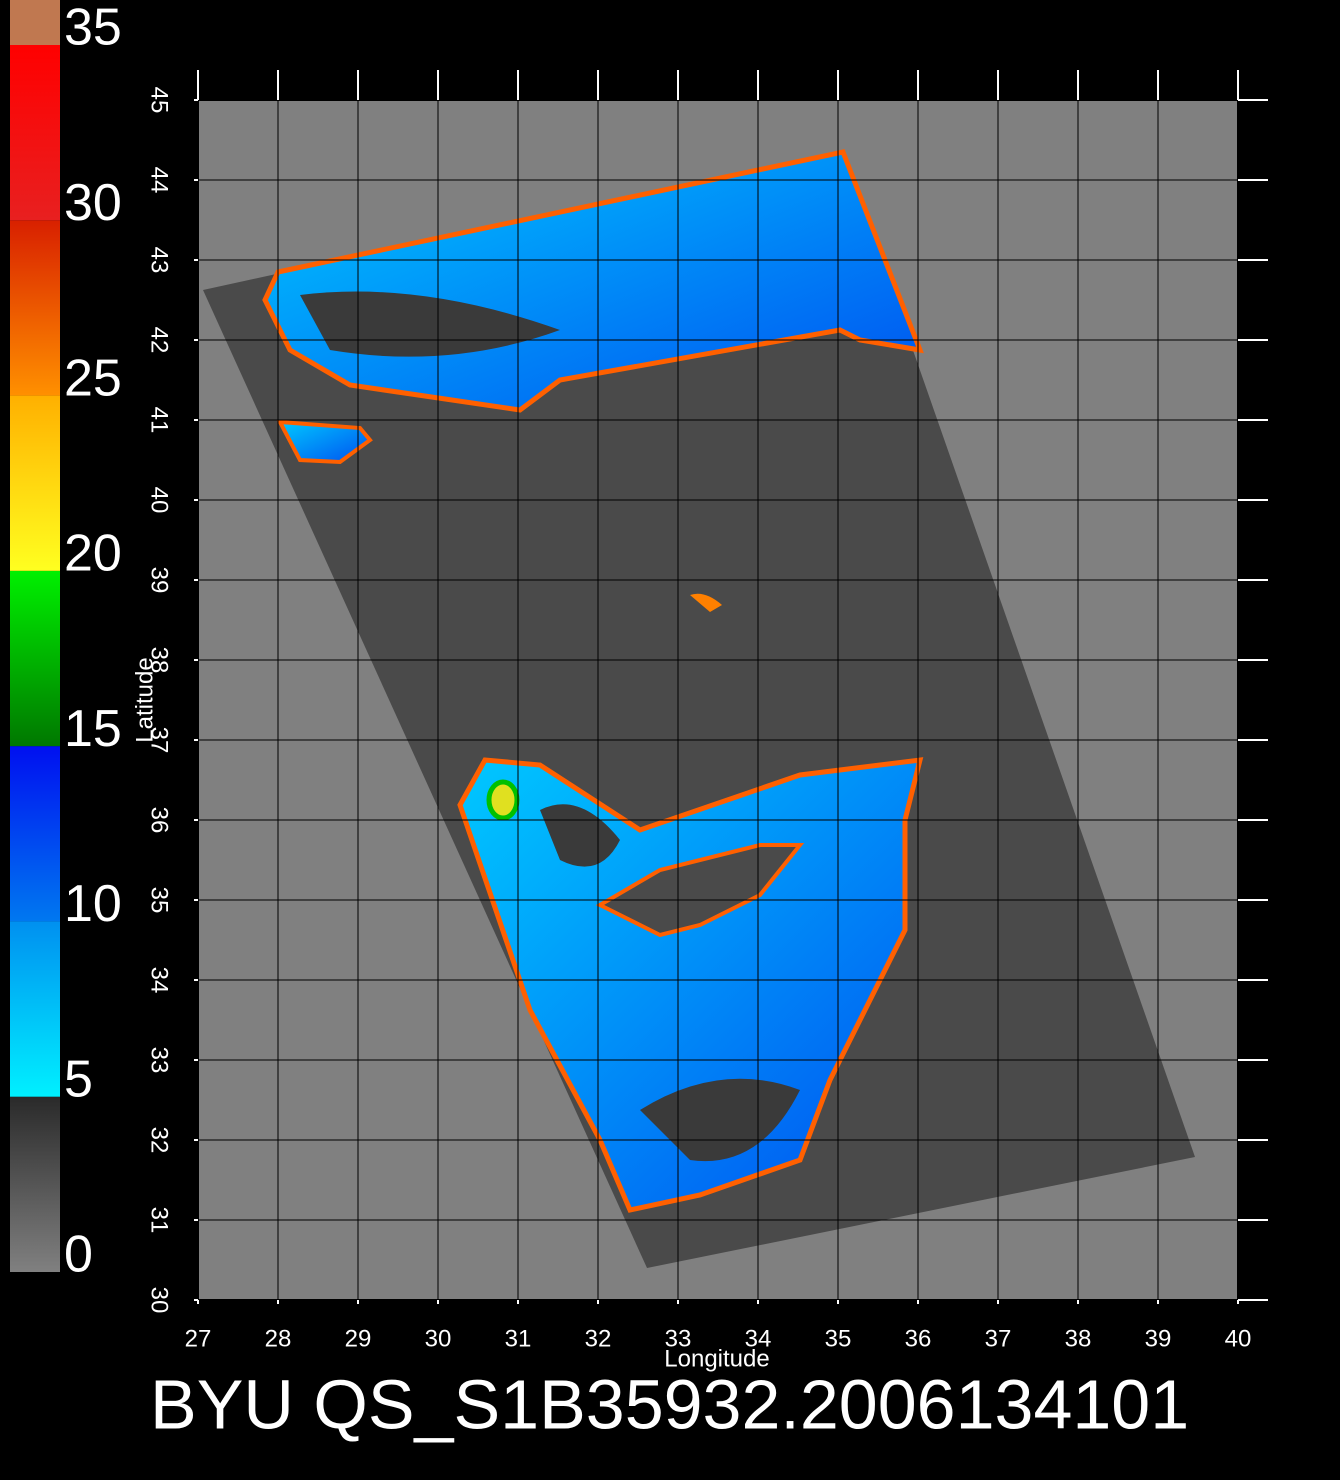 The height and width of the screenshot is (1480, 1340). What do you see at coordinates (503, 800) in the screenshot?
I see `hotspot` at bounding box center [503, 800].